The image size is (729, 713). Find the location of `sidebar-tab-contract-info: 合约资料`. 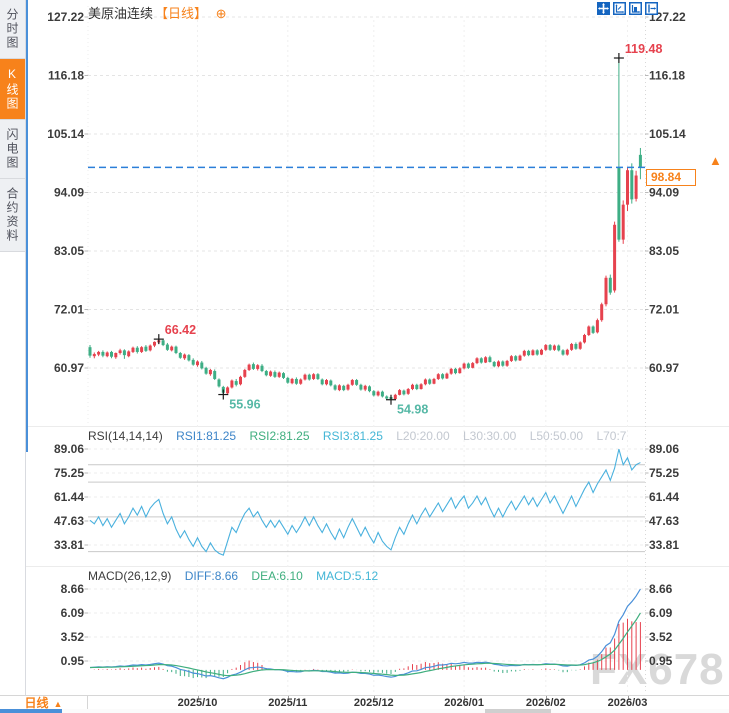

sidebar-tab-contract-info: 合约资料 is located at coordinates (12, 215).